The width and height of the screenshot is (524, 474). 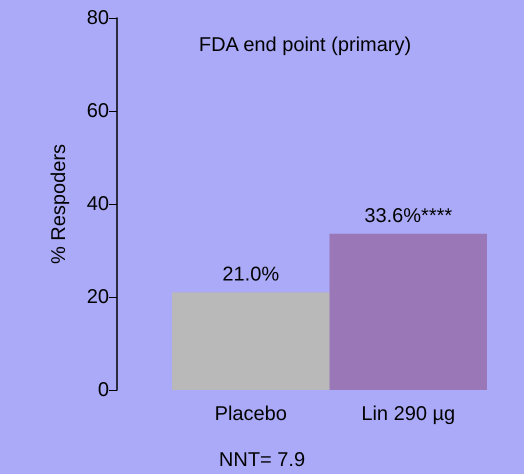 I want to click on y-tick-label: 80, so click(x=97, y=18).